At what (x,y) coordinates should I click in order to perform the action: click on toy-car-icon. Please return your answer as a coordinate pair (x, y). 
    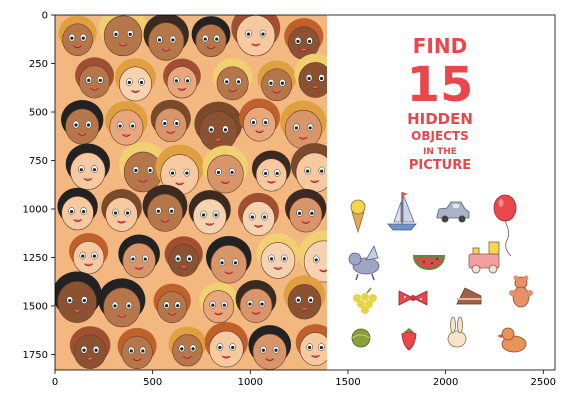
    Looking at the image, I should click on (453, 212).